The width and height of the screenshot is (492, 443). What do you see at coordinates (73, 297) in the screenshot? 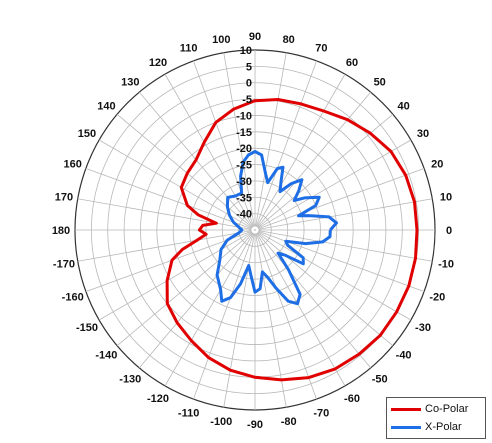
I see `angle-tick-label: -160` at bounding box center [73, 297].